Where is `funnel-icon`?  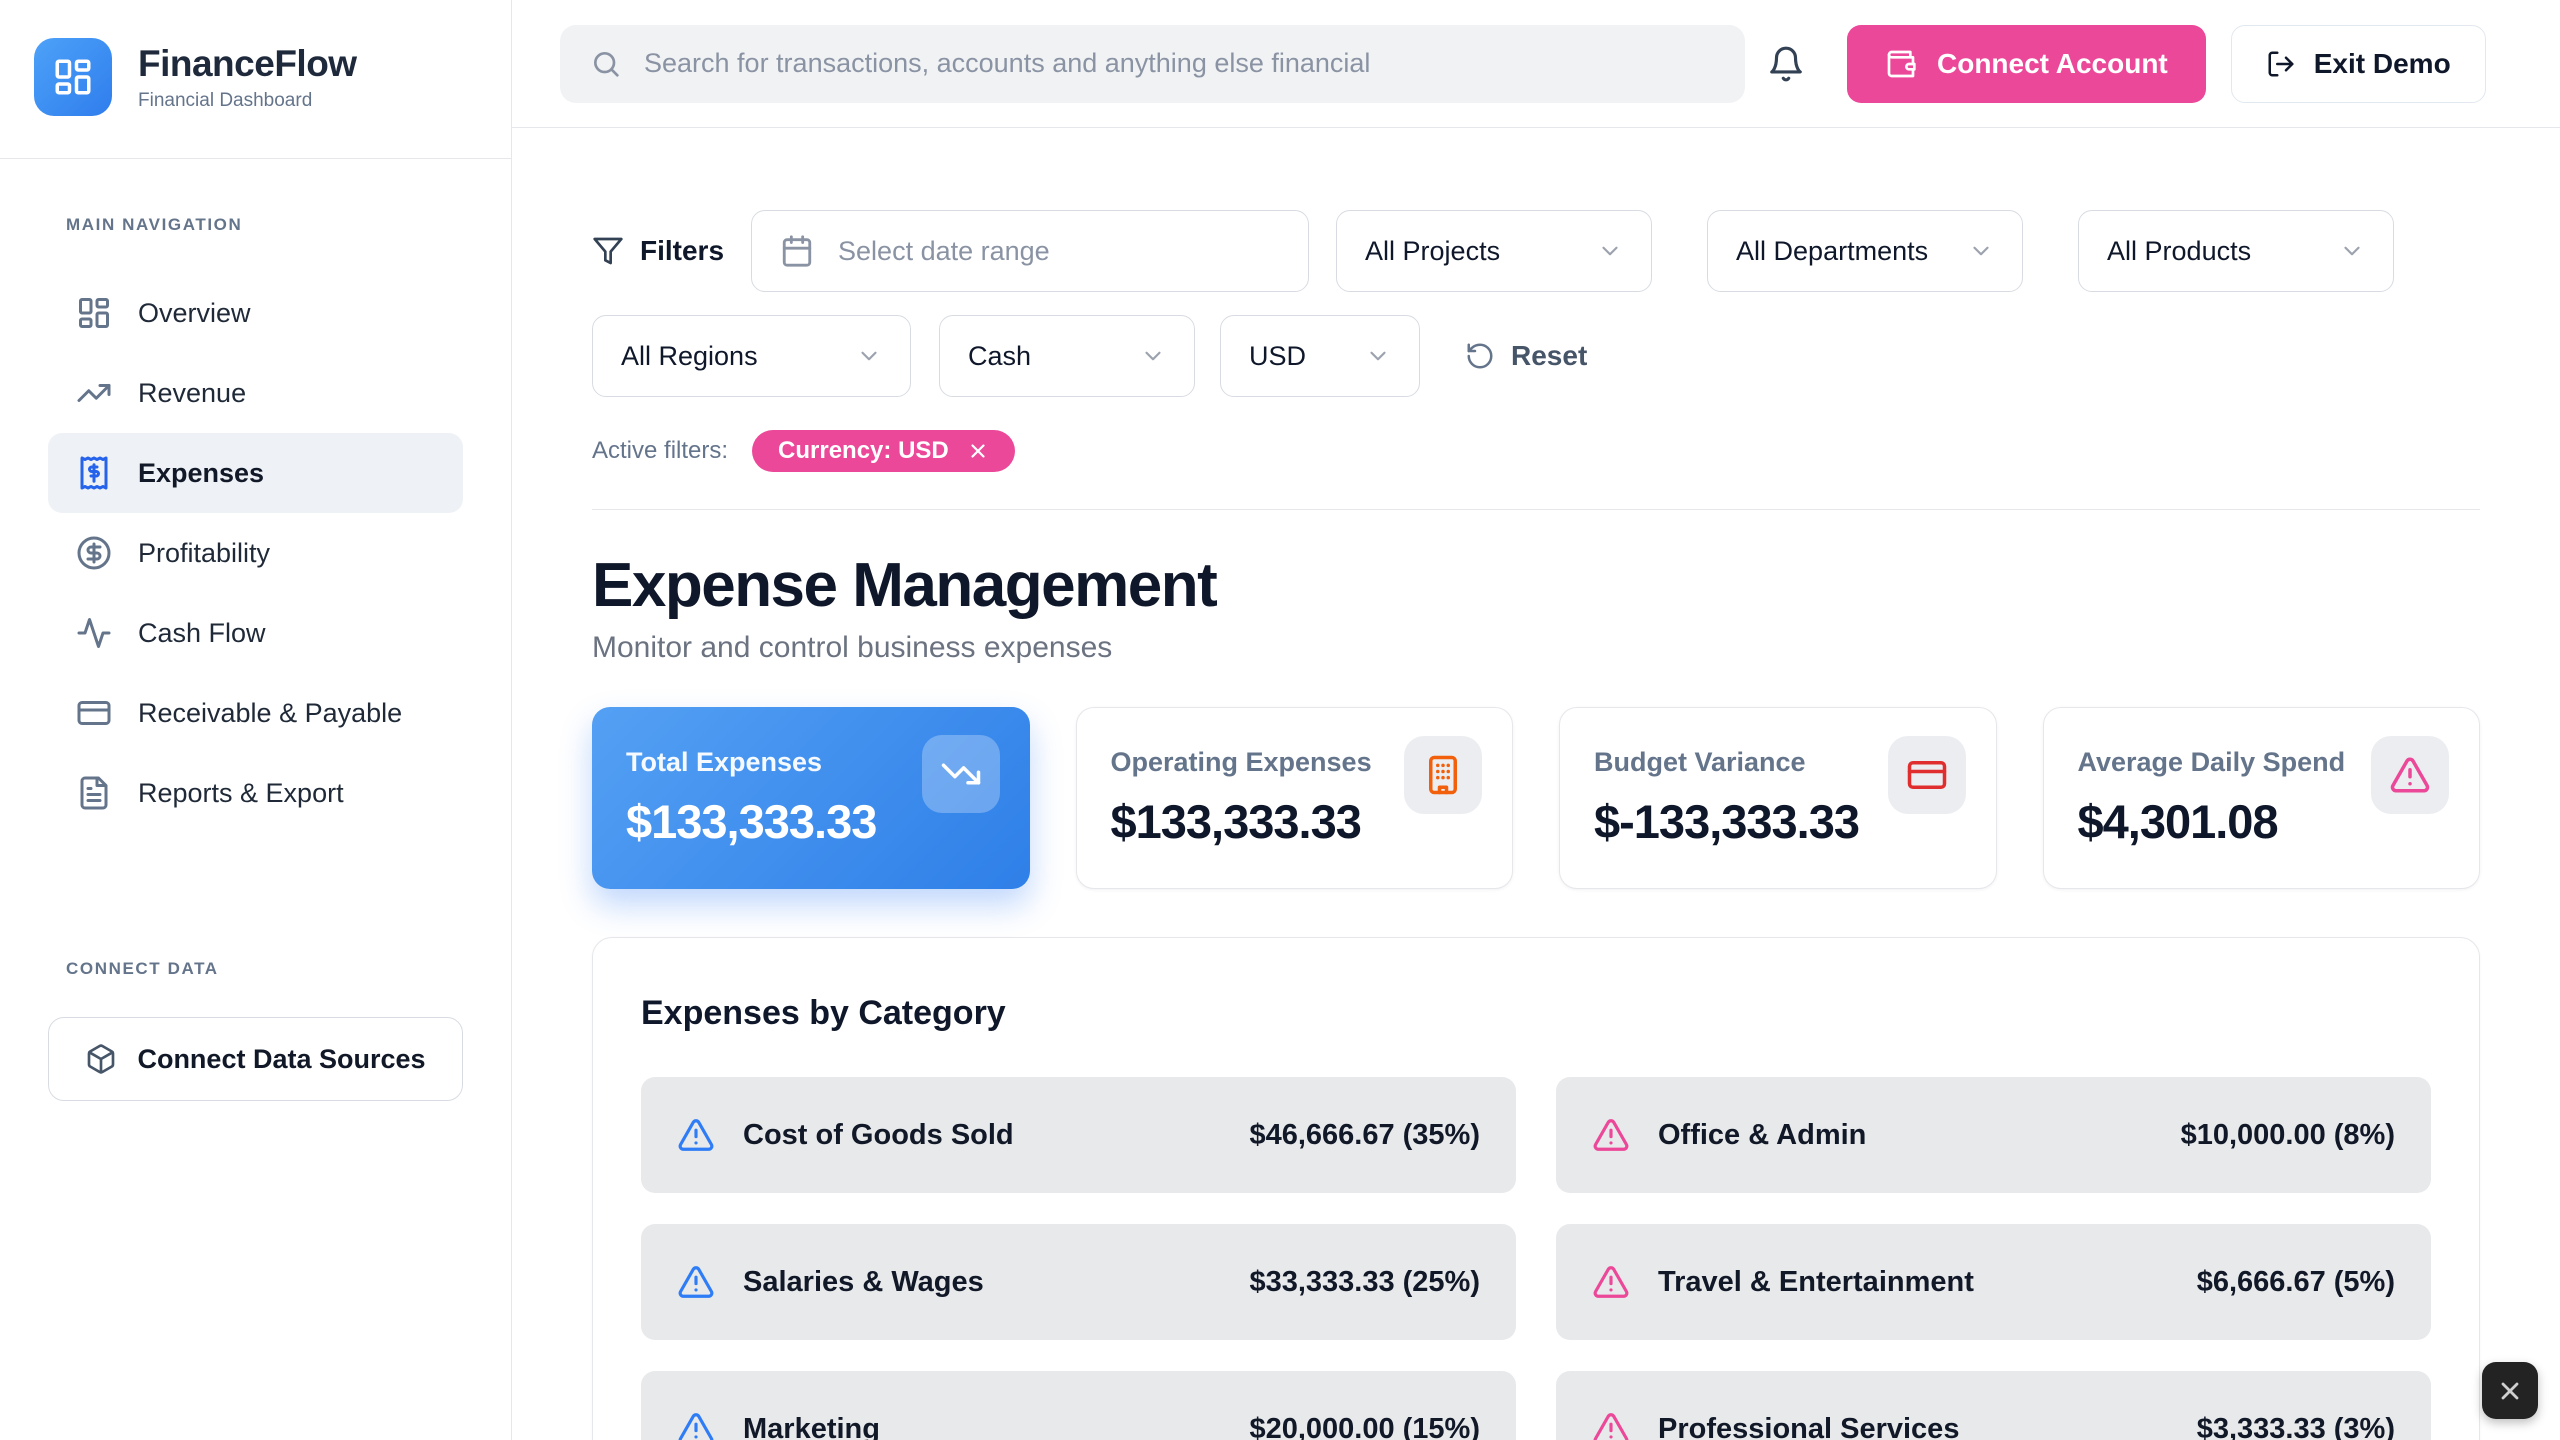
funnel-icon is located at coordinates (608, 251).